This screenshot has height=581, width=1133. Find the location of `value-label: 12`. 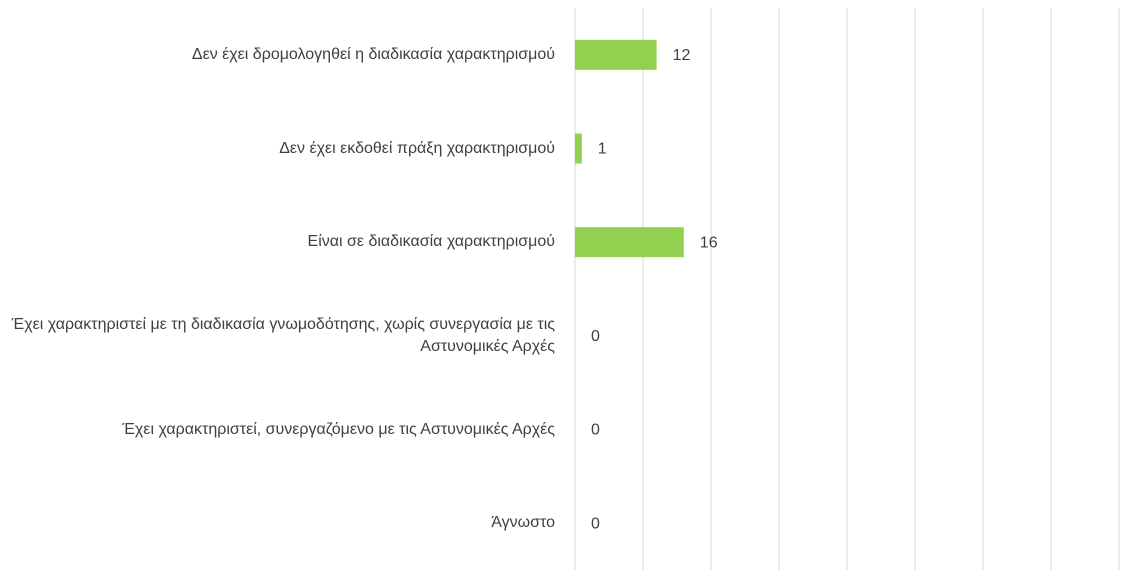

value-label: 12 is located at coordinates (682, 55).